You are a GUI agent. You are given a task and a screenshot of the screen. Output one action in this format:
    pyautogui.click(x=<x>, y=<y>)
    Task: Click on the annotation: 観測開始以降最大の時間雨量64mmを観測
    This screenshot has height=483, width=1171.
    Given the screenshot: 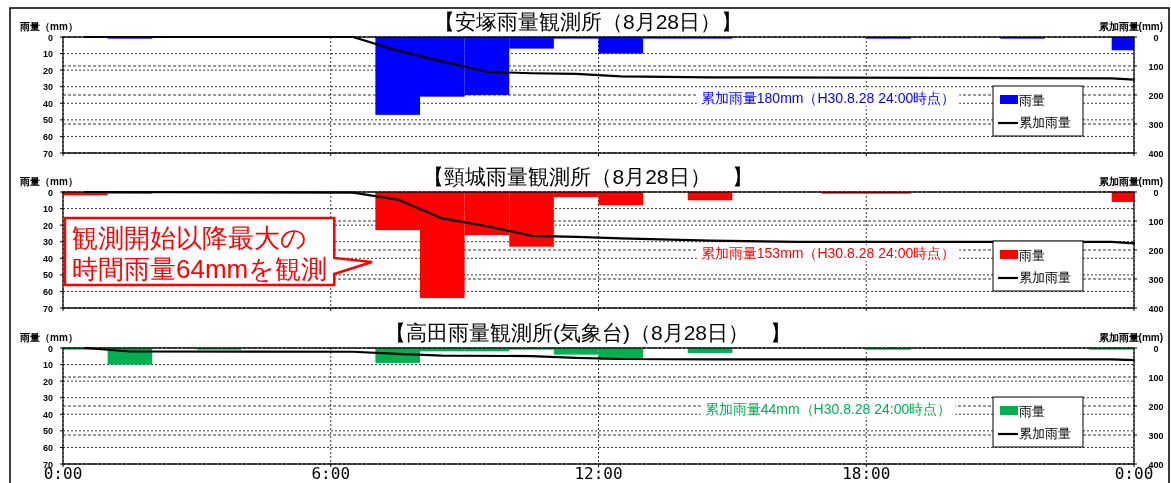 What is the action you would take?
    pyautogui.click(x=200, y=253)
    